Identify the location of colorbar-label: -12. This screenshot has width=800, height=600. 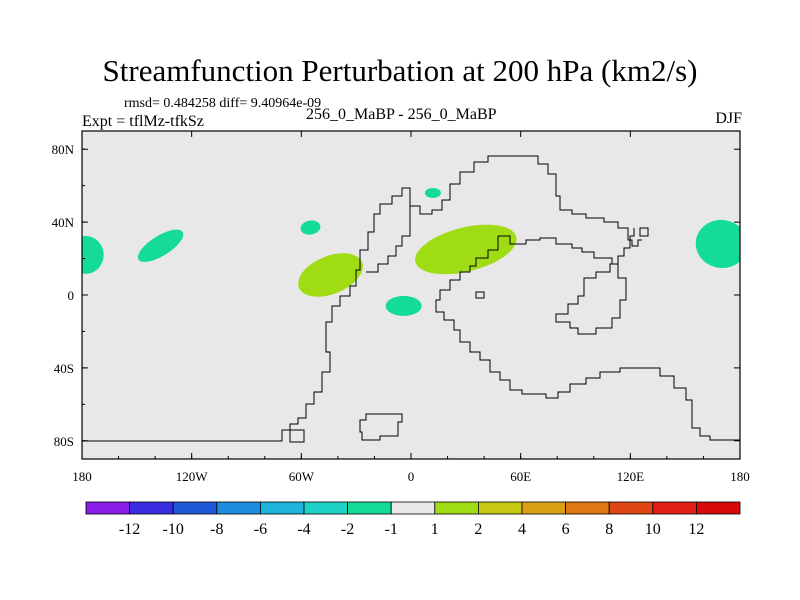
(129, 529).